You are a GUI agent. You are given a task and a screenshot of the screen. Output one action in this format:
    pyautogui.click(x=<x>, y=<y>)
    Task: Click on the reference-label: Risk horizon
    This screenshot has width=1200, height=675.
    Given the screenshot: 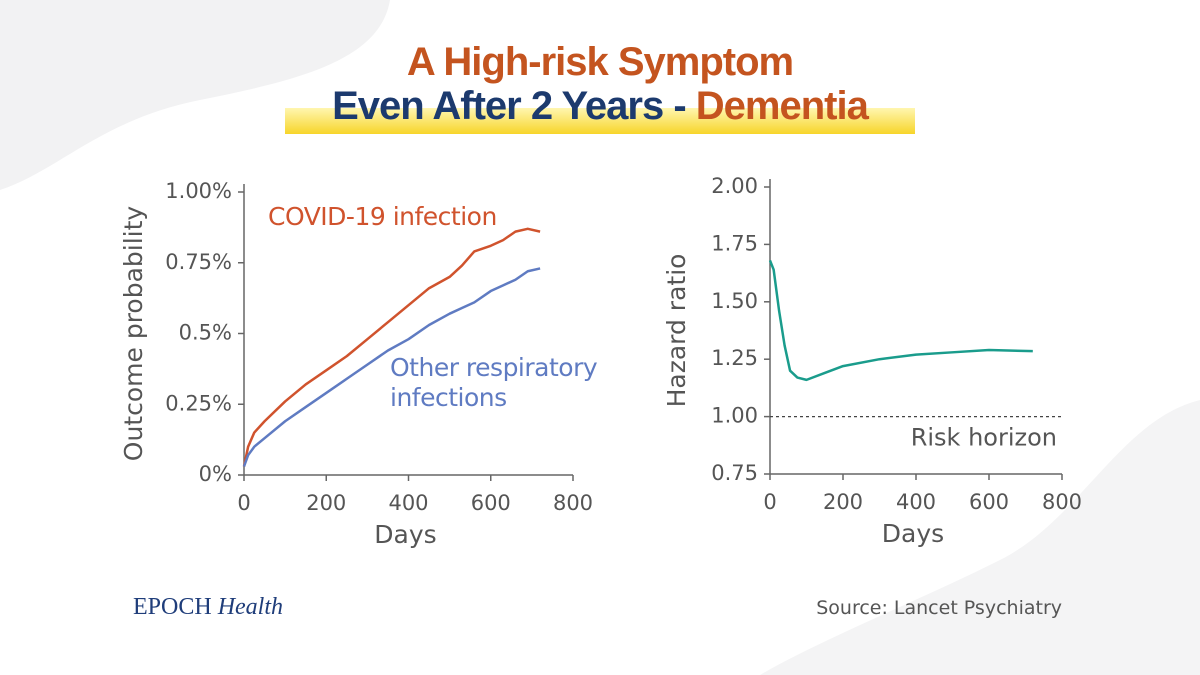 What is the action you would take?
    pyautogui.click(x=984, y=438)
    